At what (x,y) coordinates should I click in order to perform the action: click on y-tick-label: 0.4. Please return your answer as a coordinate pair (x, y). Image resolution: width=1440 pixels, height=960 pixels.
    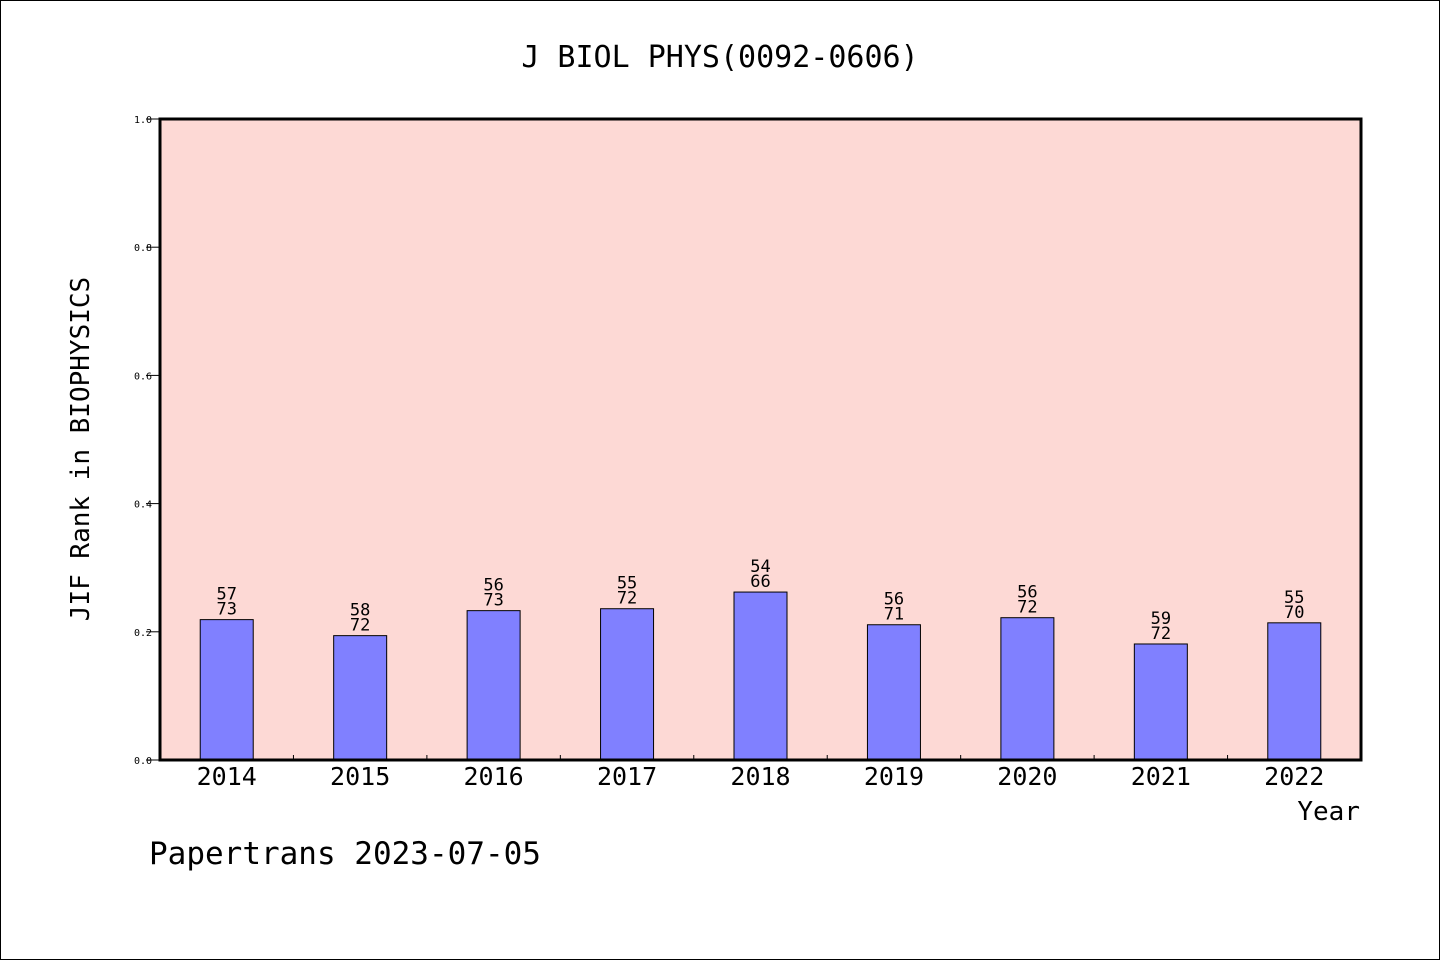
    Looking at the image, I should click on (143, 505).